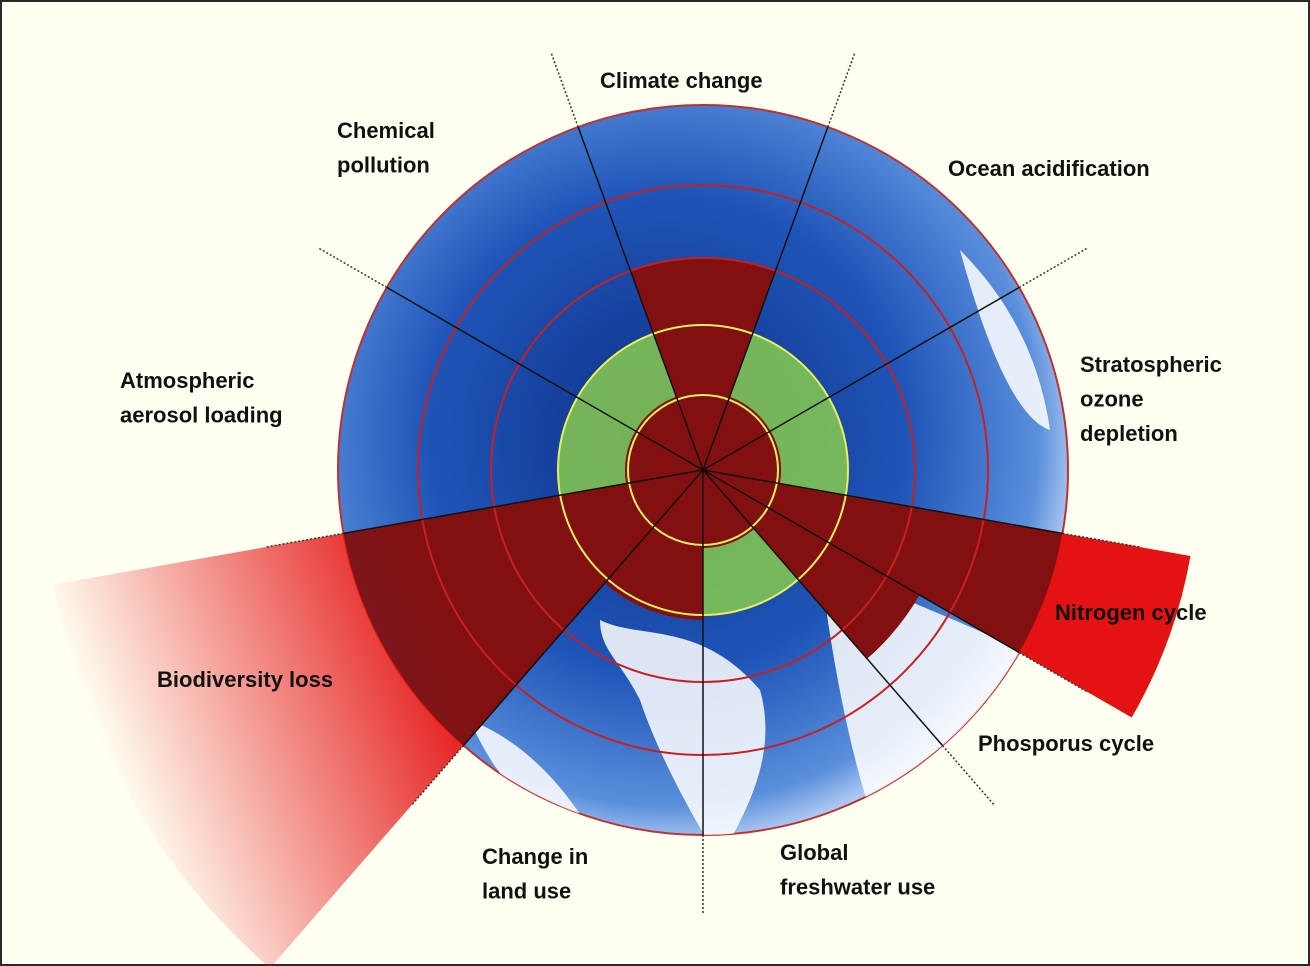 Image resolution: width=1310 pixels, height=966 pixels. What do you see at coordinates (857, 870) in the screenshot?
I see `sector-label: Global freshwater use` at bounding box center [857, 870].